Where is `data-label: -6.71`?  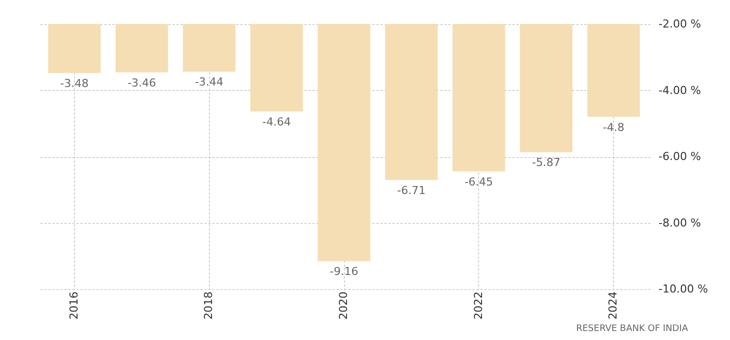
data-label: -6.71 is located at coordinates (411, 191).